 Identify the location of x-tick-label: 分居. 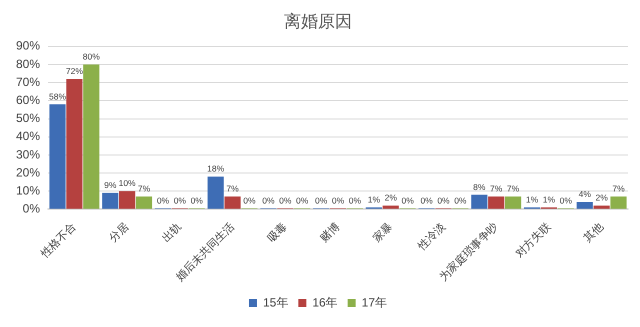
(119, 232).